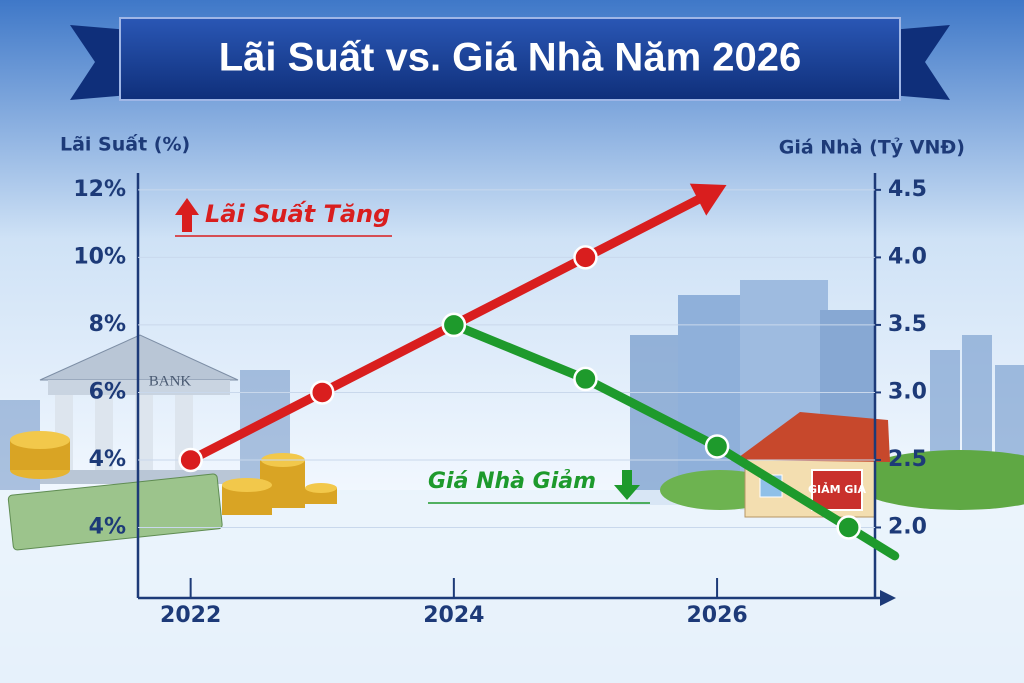  Describe the element at coordinates (107, 324) in the screenshot. I see `y-tick-label: 8%` at that location.